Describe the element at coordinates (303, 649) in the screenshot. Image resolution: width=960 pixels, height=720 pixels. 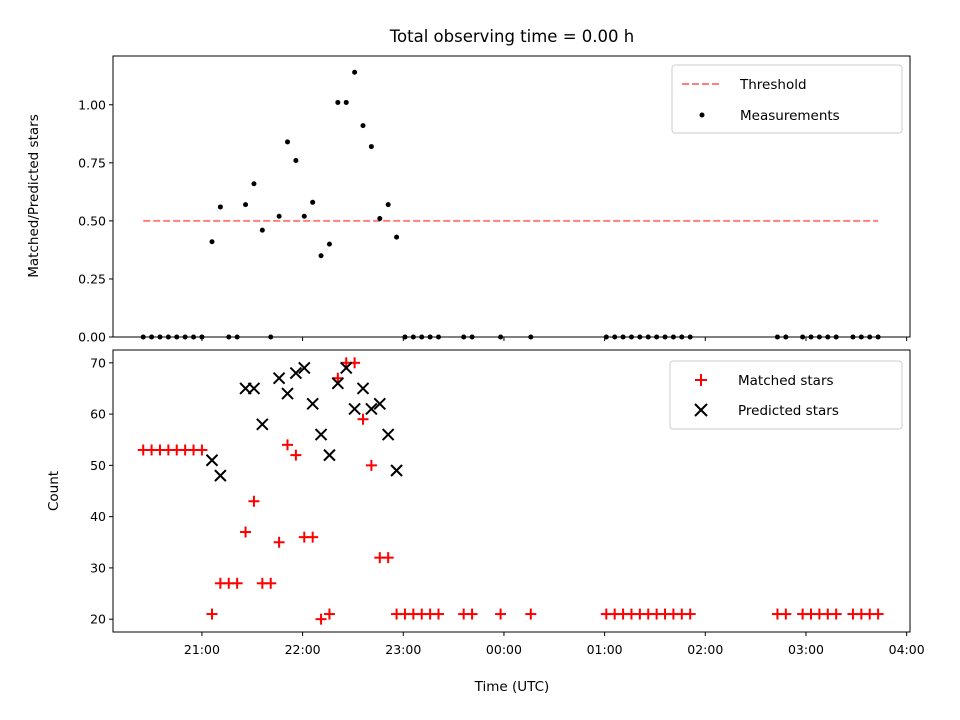
I see `bottom-x-tick-label: 22:00` at that location.